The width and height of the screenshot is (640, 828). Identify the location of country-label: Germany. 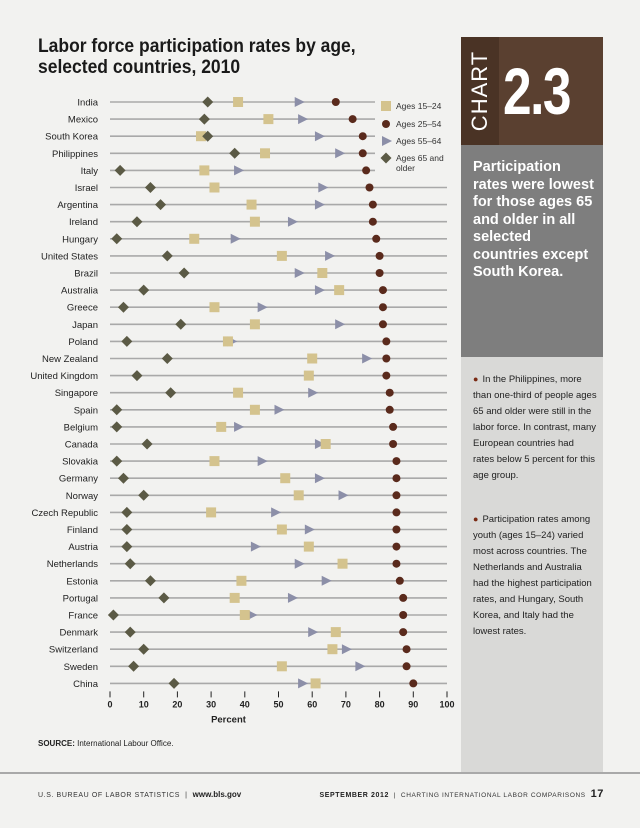
(78, 479).